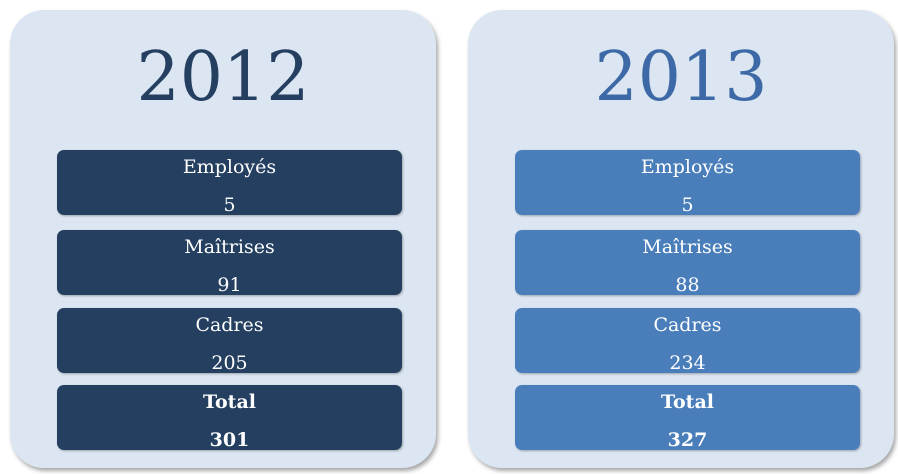 The height and width of the screenshot is (474, 898). What do you see at coordinates (687, 284) in the screenshot?
I see `category-value: 88` at bounding box center [687, 284].